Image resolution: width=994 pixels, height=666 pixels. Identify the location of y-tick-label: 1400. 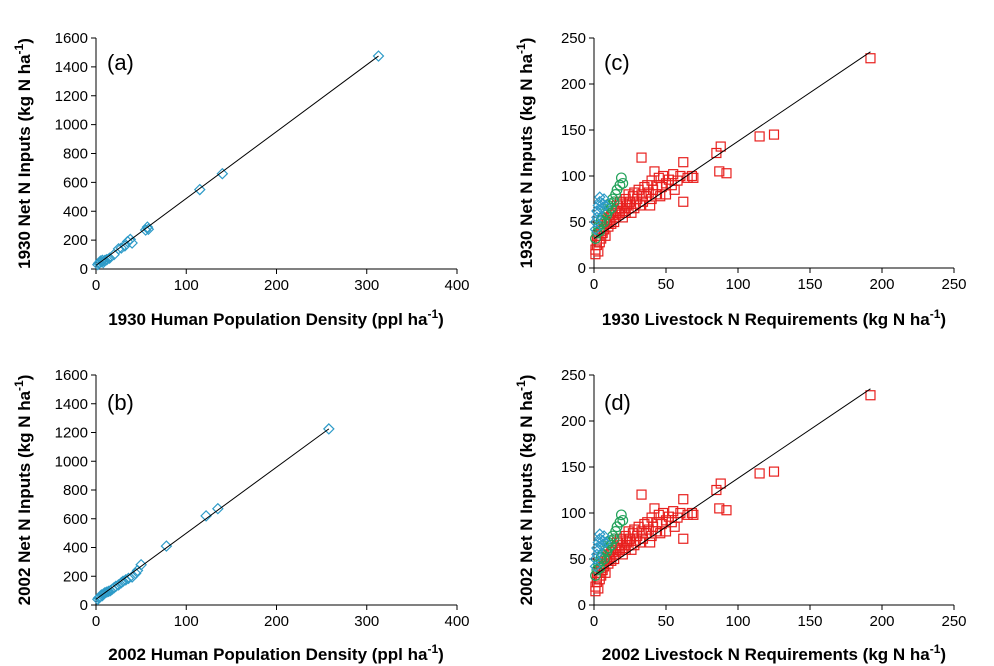
(71, 404).